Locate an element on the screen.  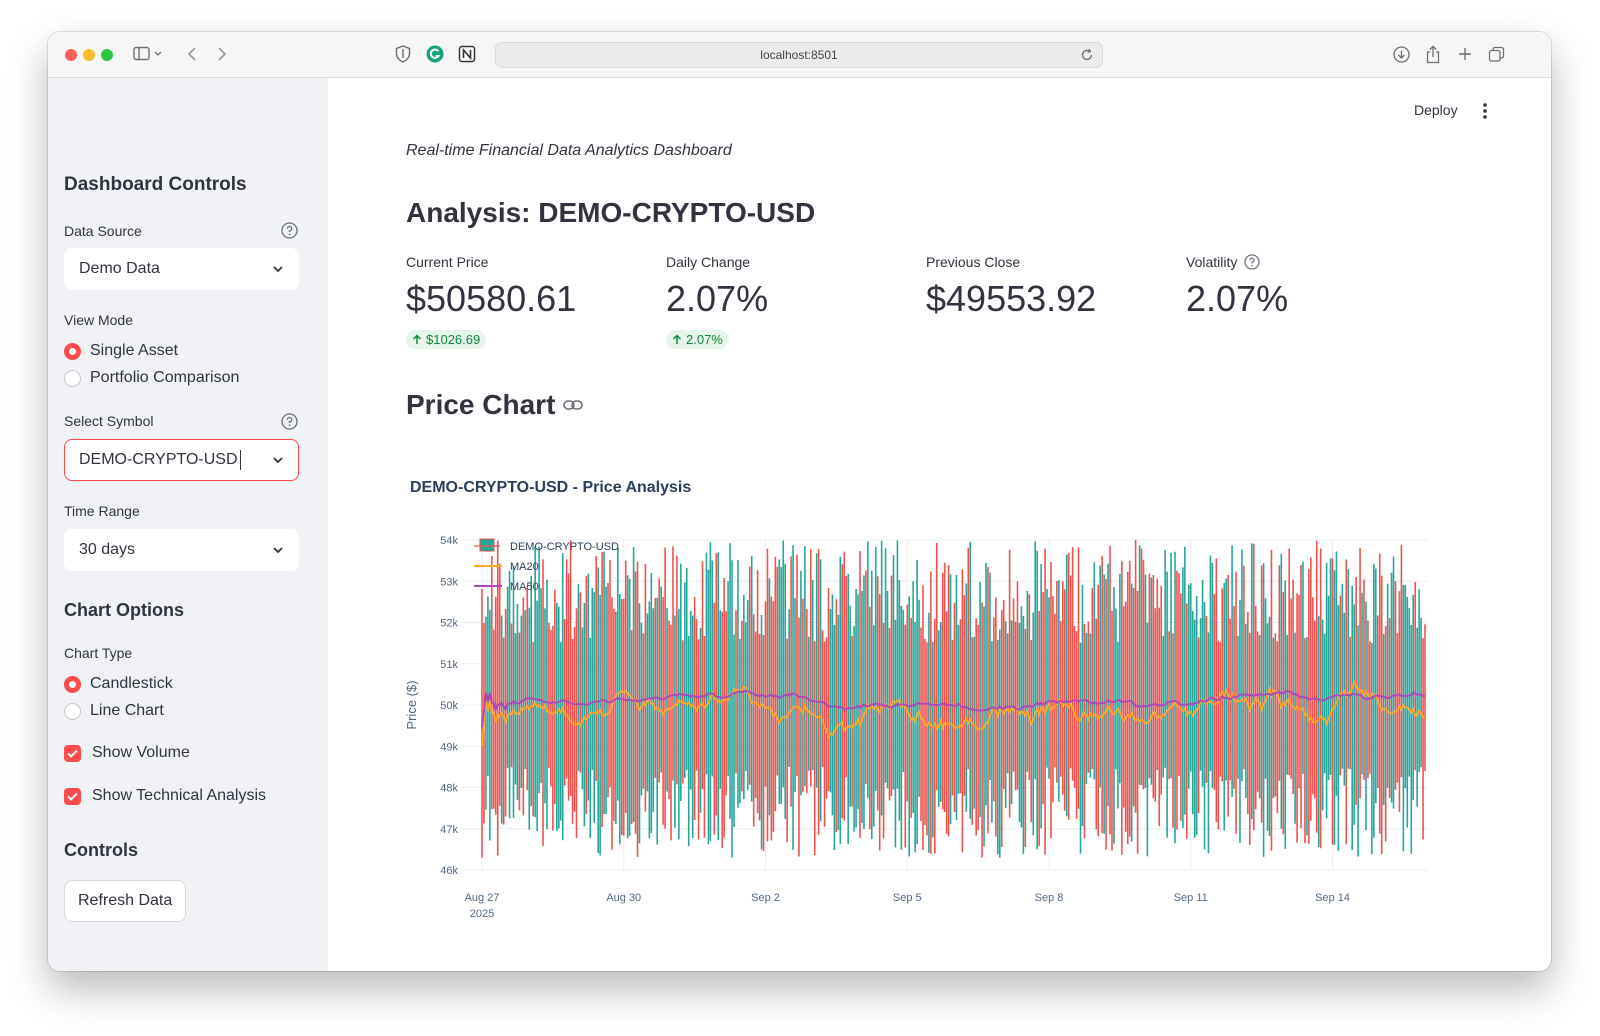
symbol-select: DEMO-CRYPTO-USD is located at coordinates (181, 460).